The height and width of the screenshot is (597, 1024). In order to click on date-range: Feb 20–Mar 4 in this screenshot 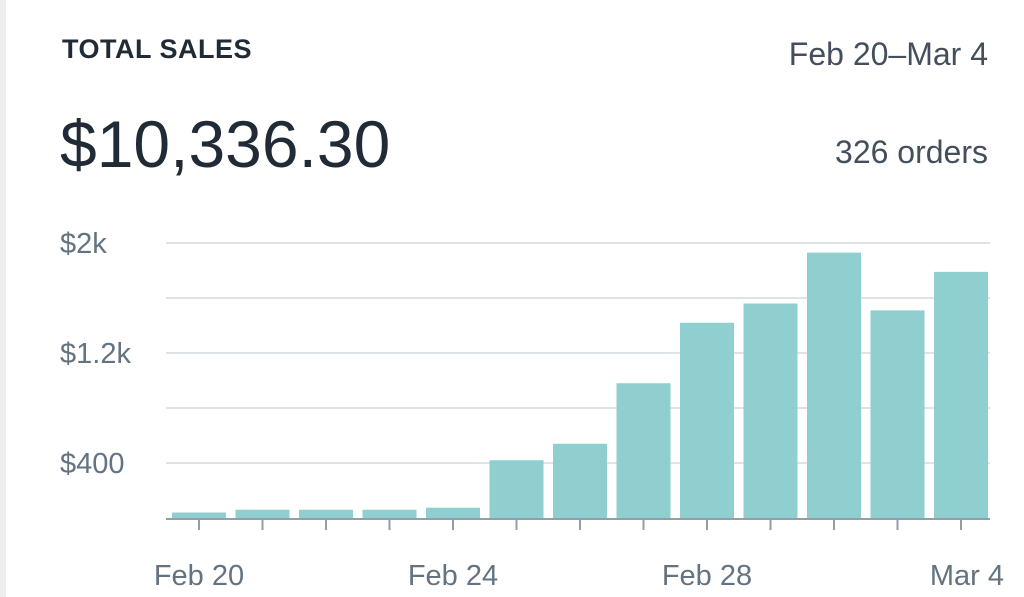, I will do `click(888, 54)`.